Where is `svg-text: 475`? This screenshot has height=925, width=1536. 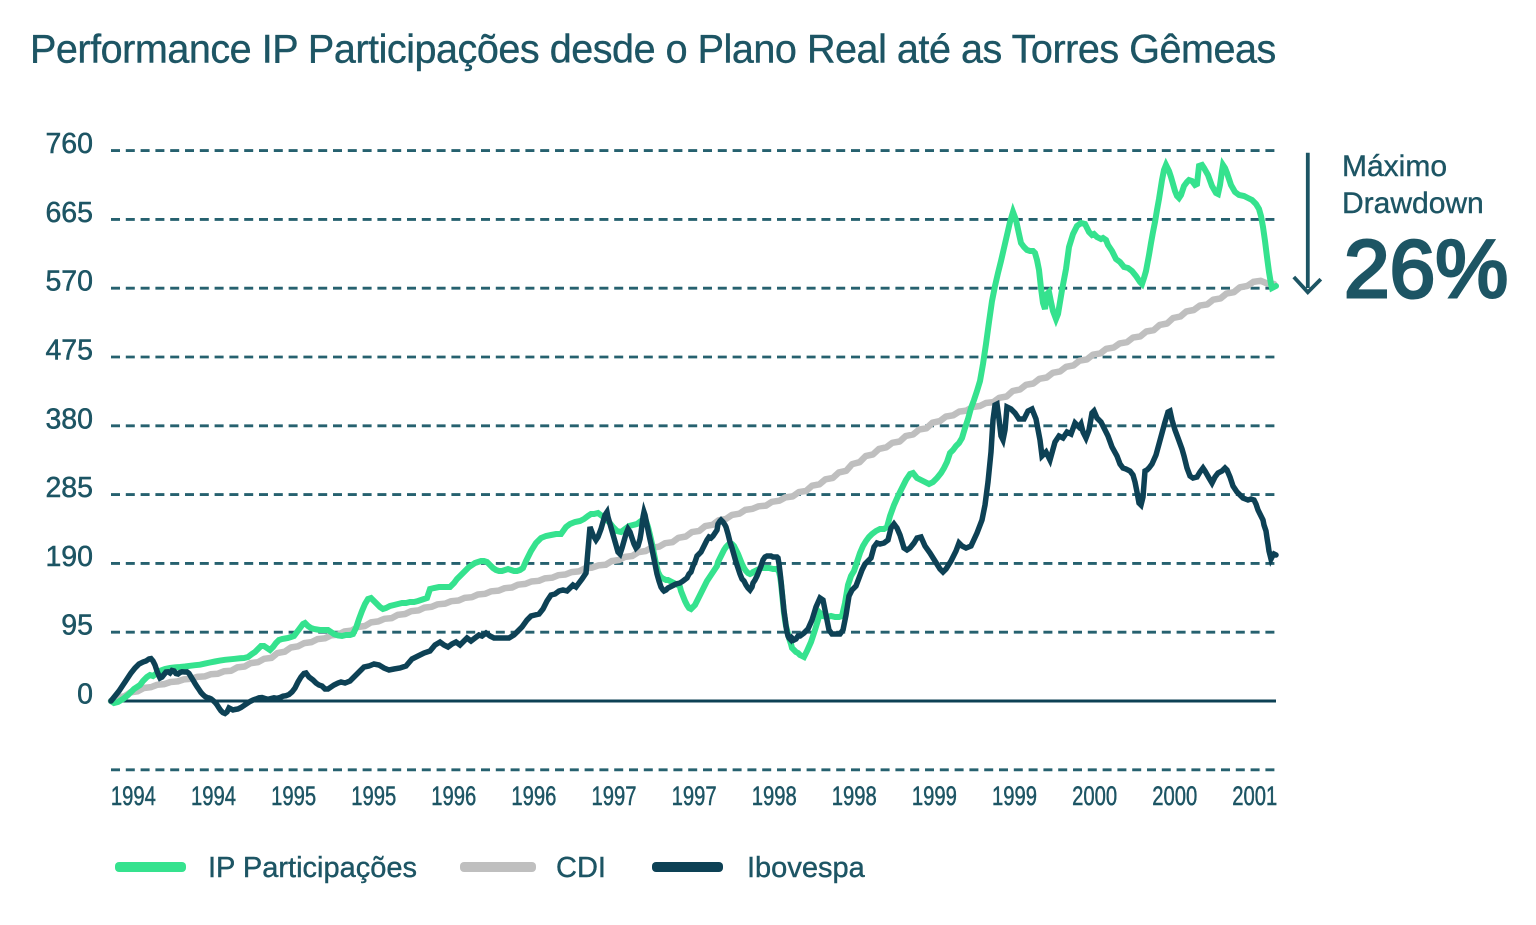
svg-text: 475 is located at coordinates (69, 351).